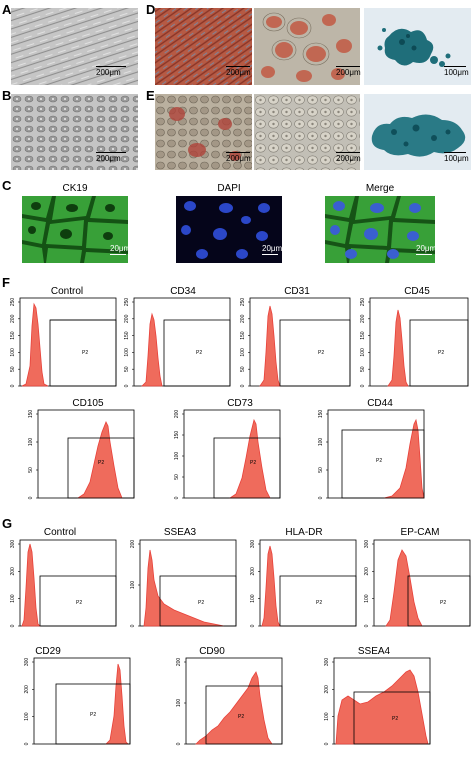 The height and width of the screenshot is (757, 474). Describe the element at coordinates (227, 454) in the screenshot. I see `panel-f-cd73-histogram: 0 50 100 150 200 P2` at that location.